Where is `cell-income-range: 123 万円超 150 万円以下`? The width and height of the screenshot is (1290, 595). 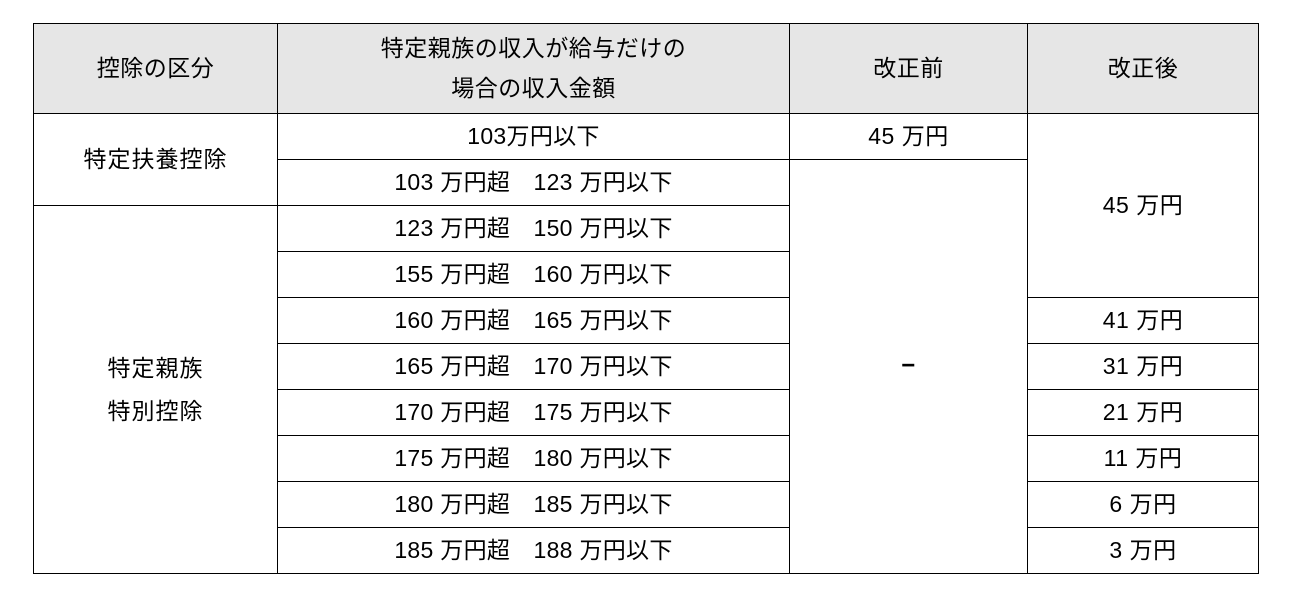 cell-income-range: 123 万円超 150 万円以下 is located at coordinates (533, 228).